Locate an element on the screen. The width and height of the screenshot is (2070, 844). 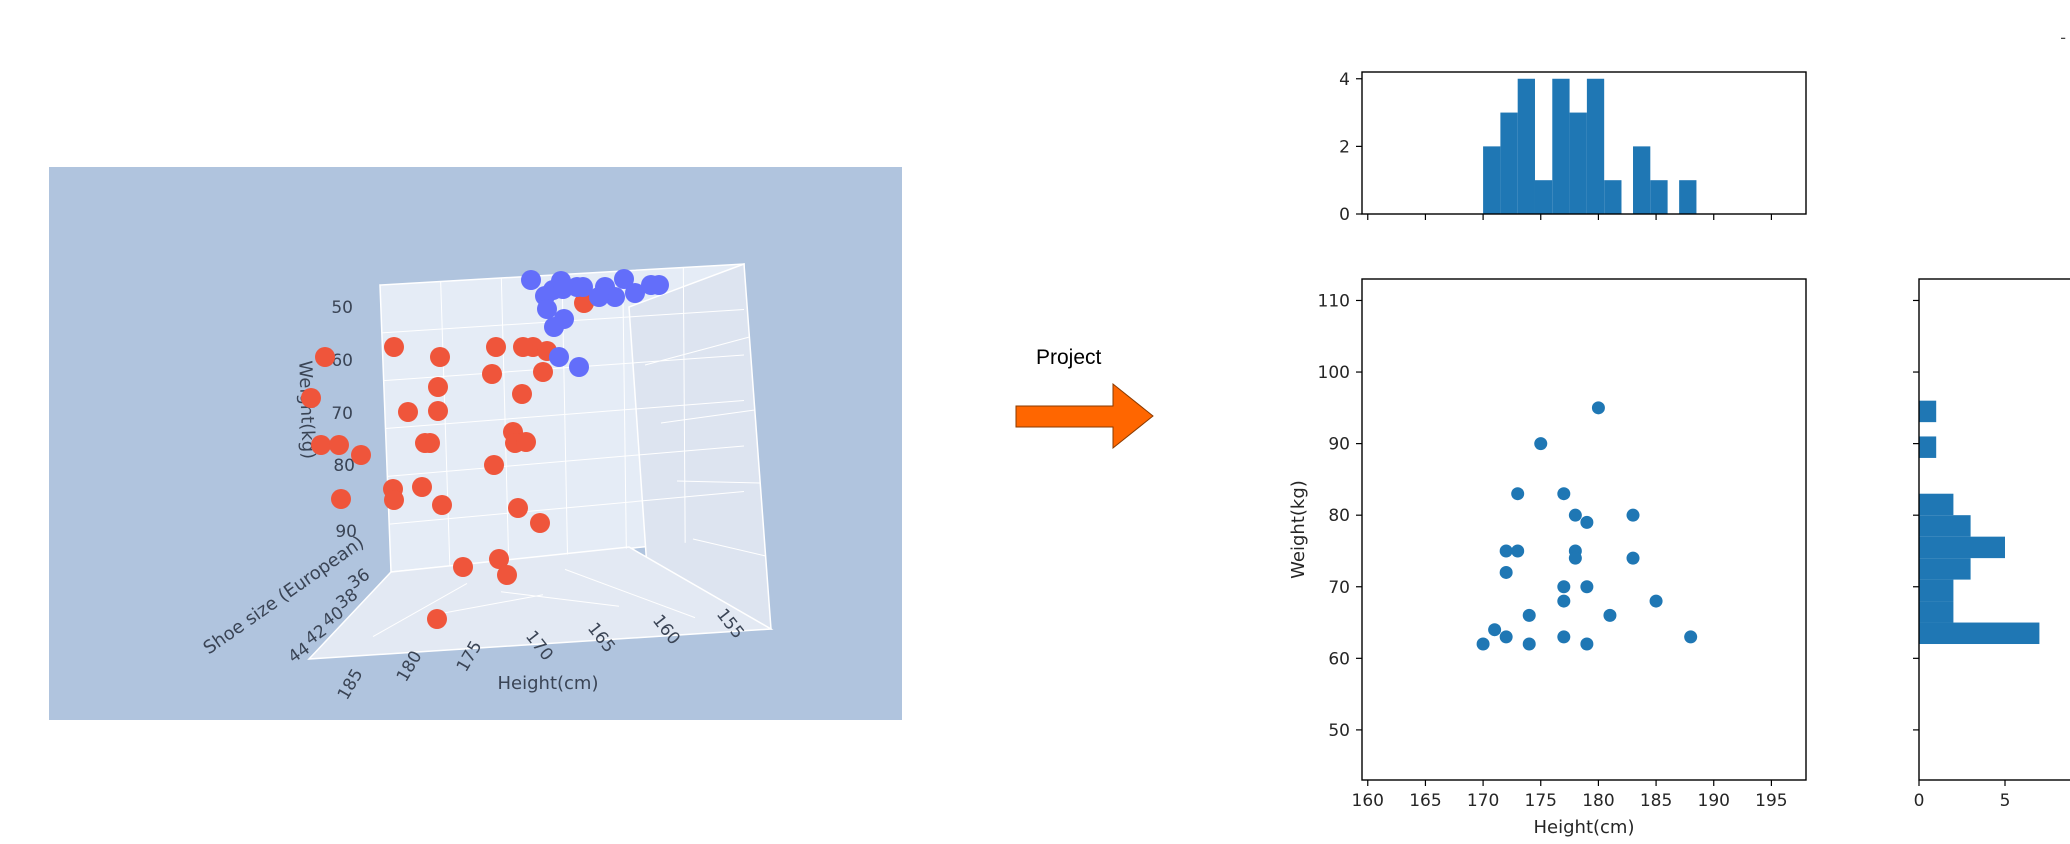
scatter-2d-xtick-7: 195 is located at coordinates (1771, 801).